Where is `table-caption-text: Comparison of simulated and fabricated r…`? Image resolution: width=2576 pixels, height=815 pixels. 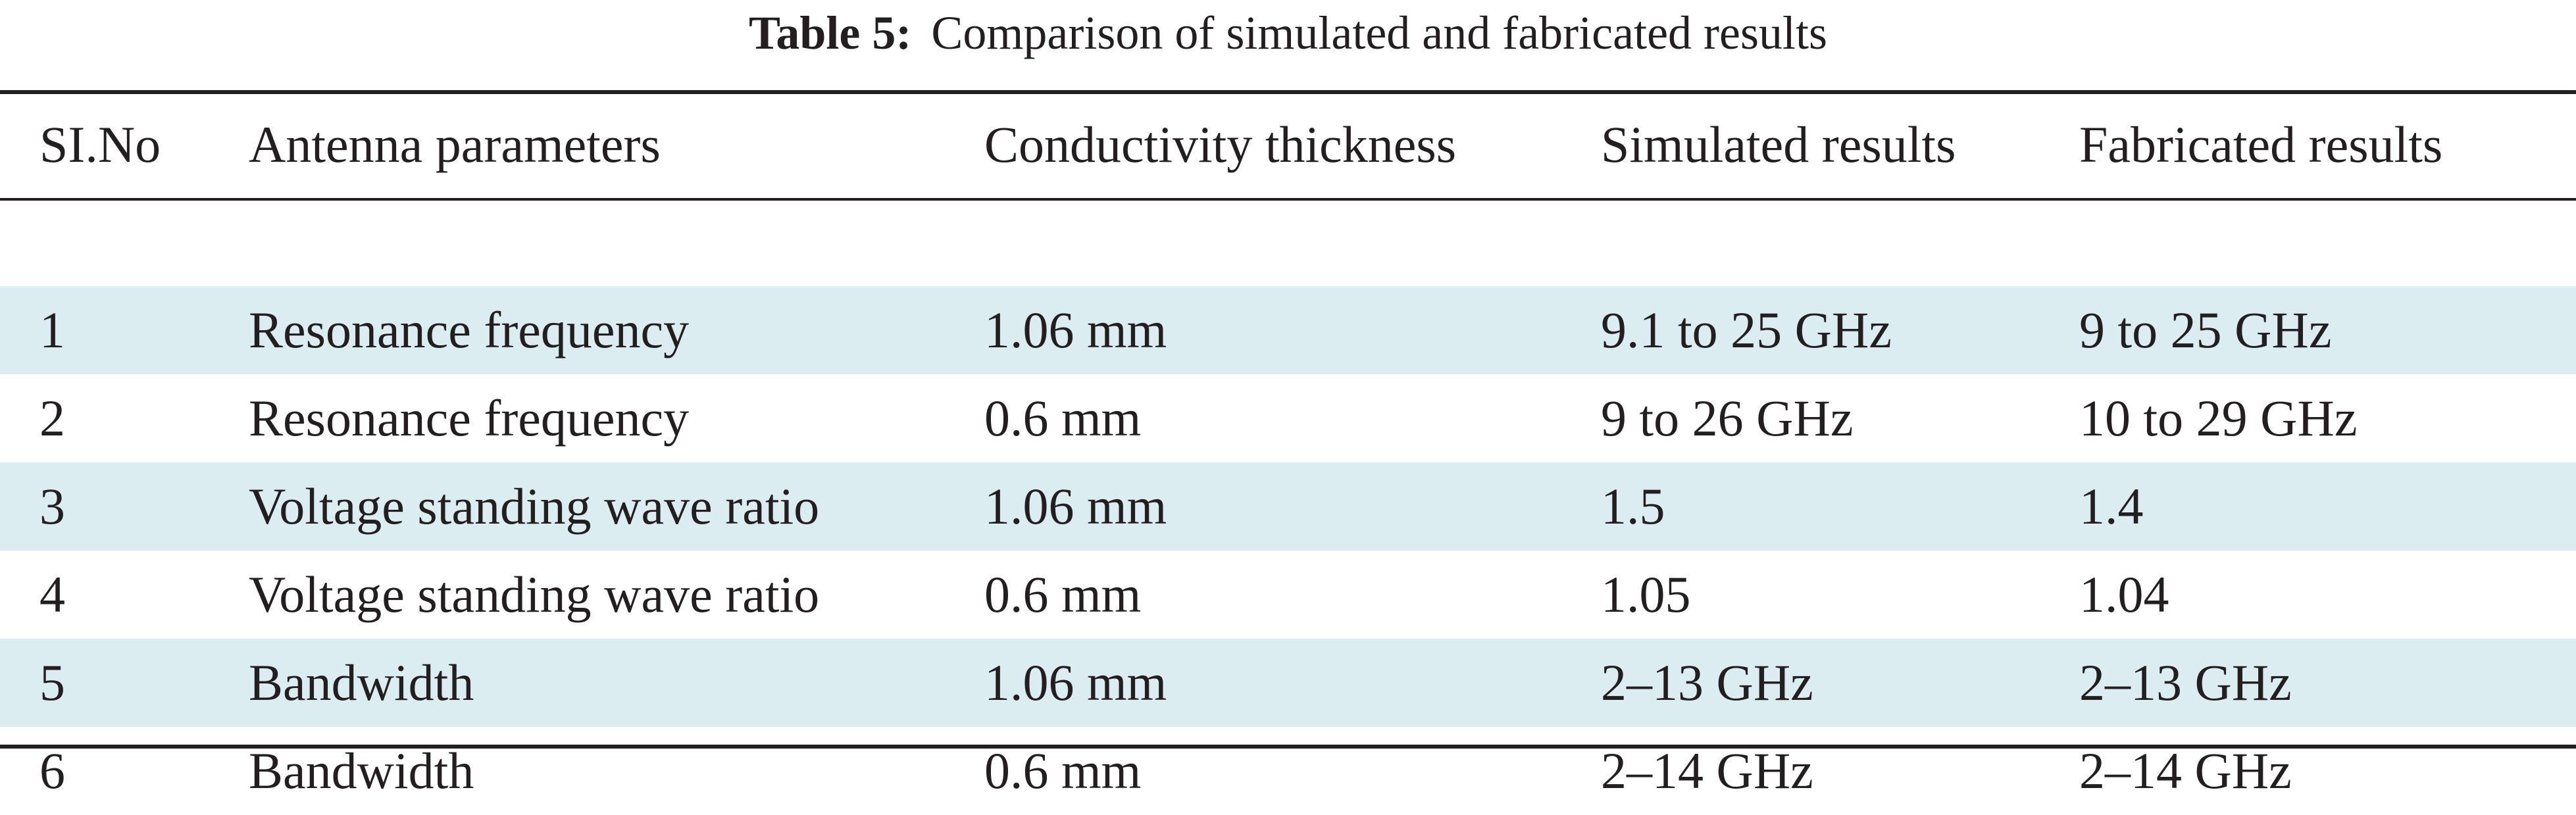
table-caption-text: Comparison of simulated and fabricated r… is located at coordinates (1379, 33).